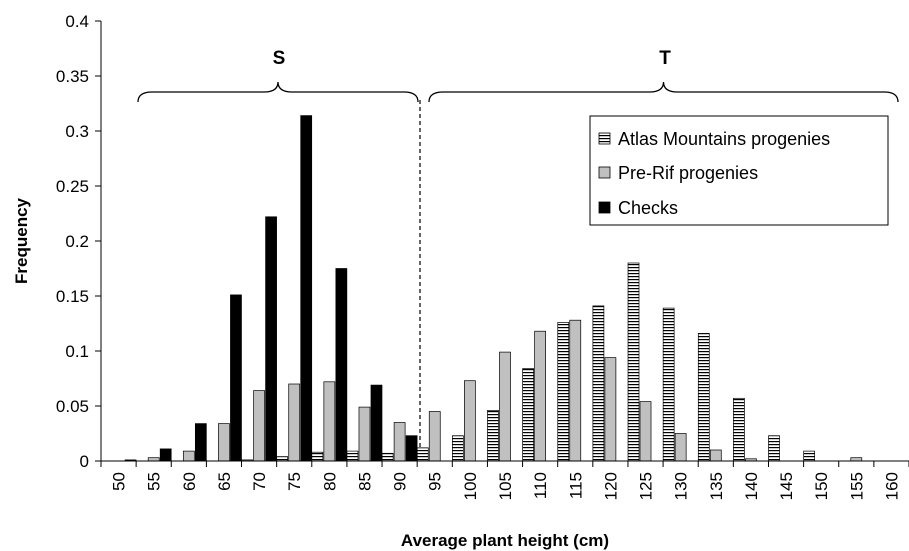 This screenshot has width=909, height=551. Describe the element at coordinates (716, 486) in the screenshot. I see `x-tick-label-135: 135` at that location.